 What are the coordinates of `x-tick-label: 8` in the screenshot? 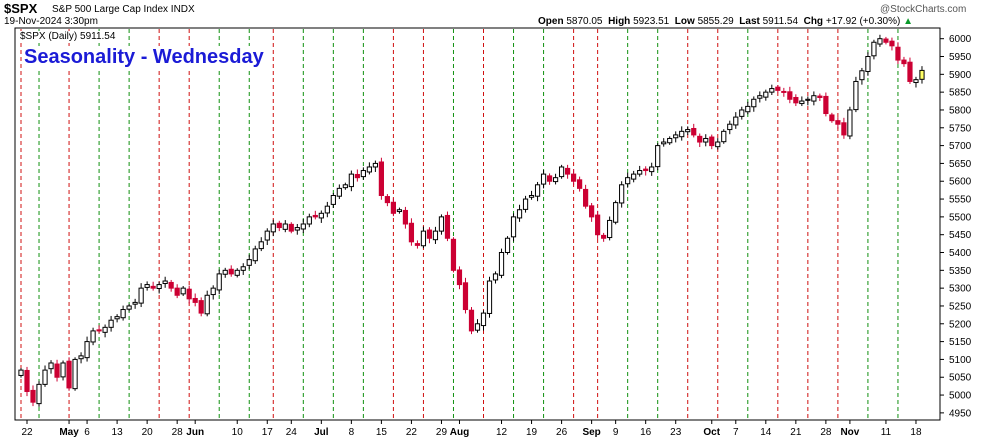 It's located at (352, 432).